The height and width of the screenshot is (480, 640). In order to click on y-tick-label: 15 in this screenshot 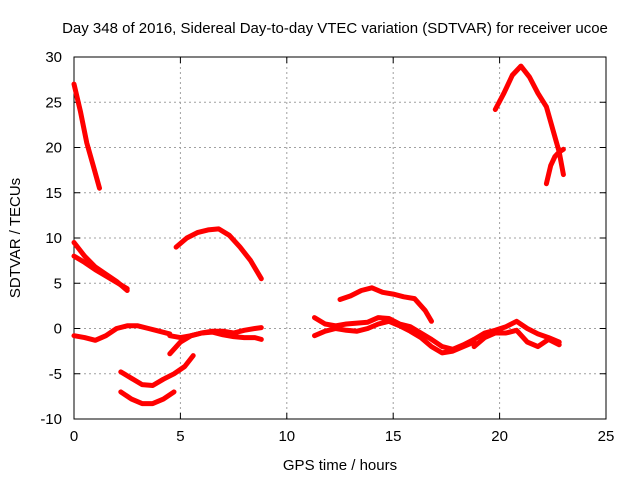, I will do `click(53, 193)`.